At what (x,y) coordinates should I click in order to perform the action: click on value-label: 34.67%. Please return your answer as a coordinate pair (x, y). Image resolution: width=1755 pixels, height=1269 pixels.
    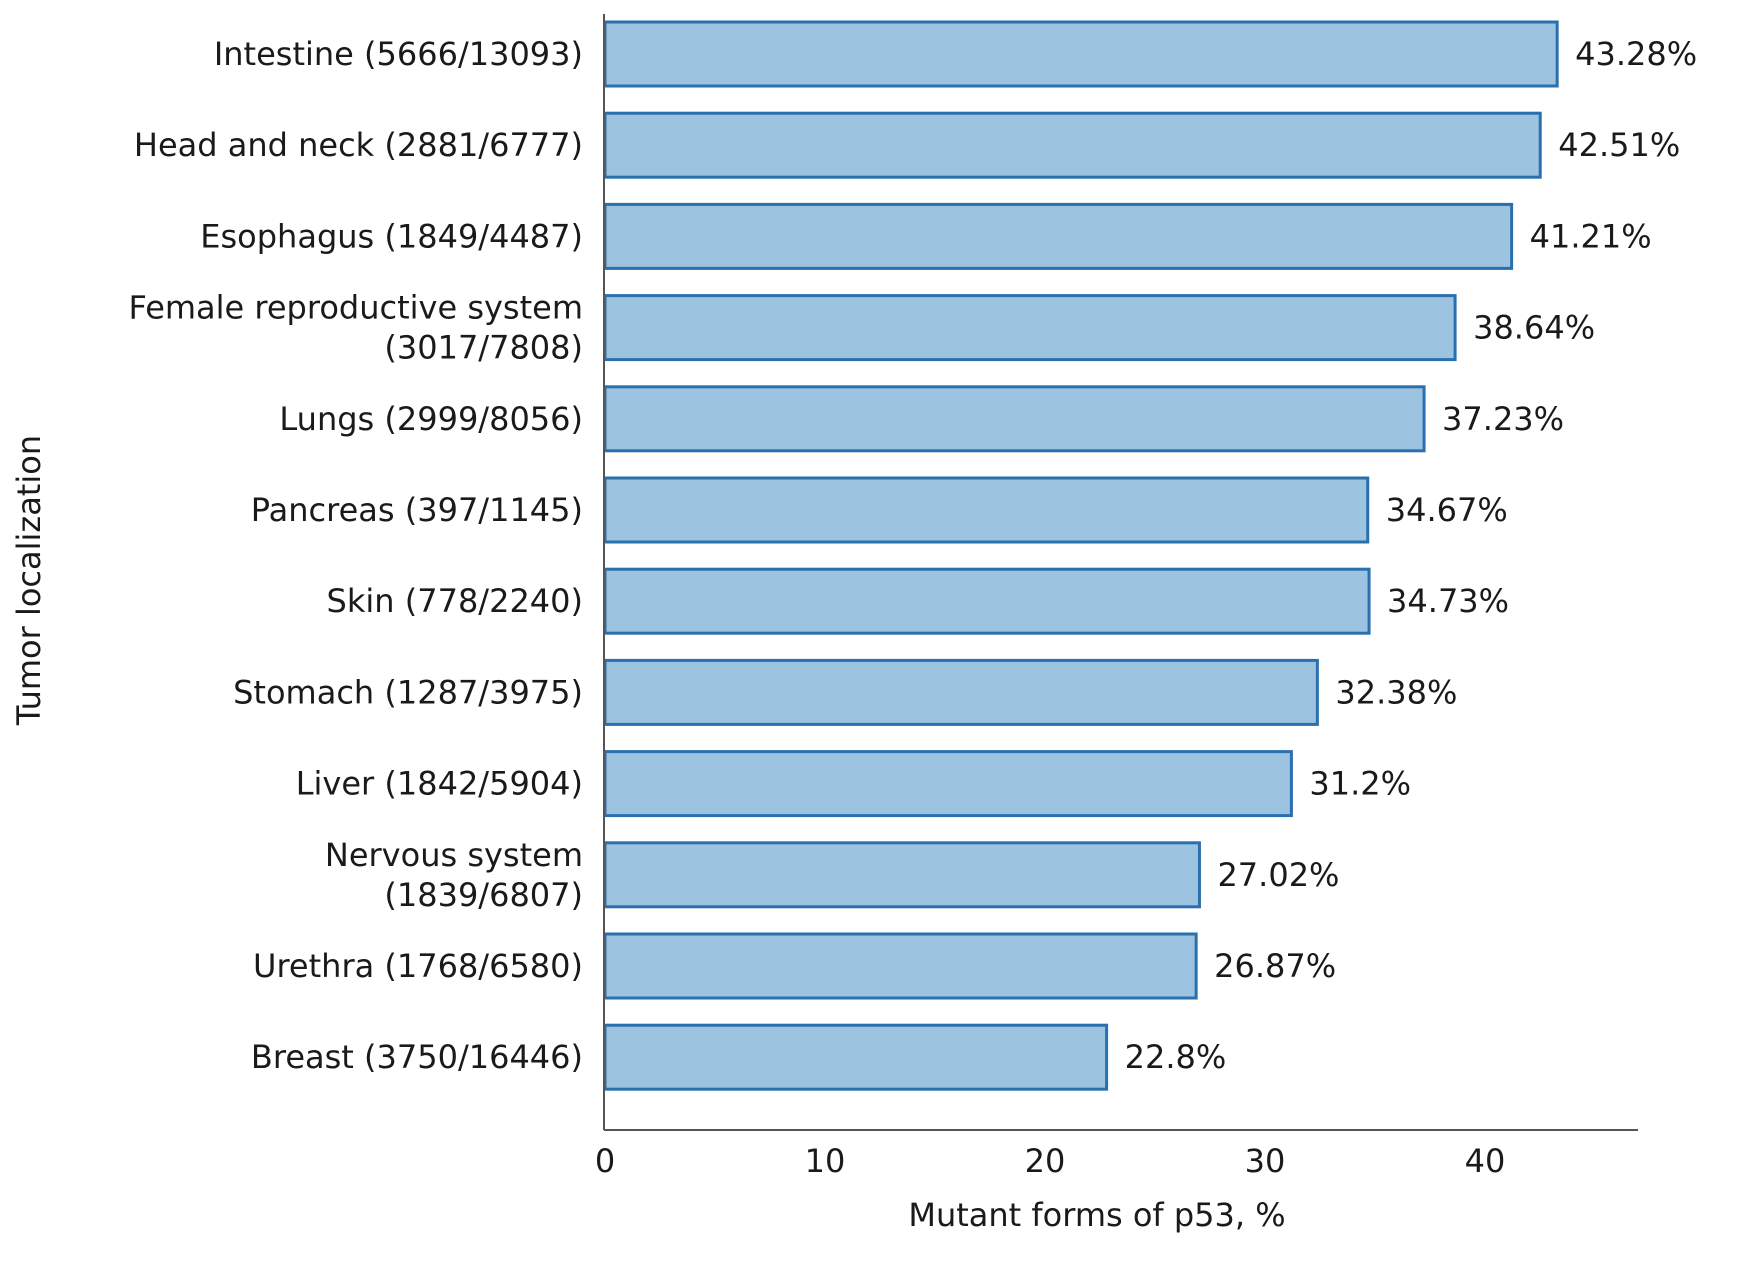
    Looking at the image, I should click on (1447, 510).